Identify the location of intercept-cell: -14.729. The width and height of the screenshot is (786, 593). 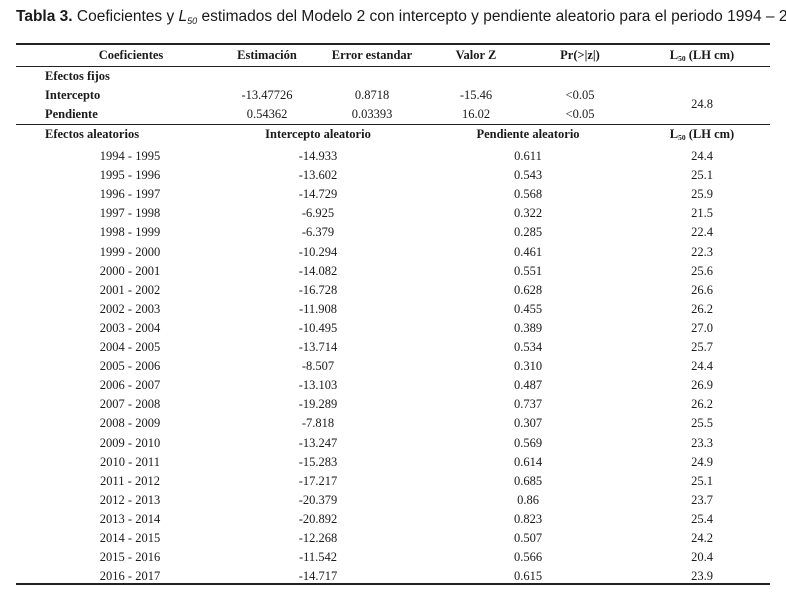
(318, 194).